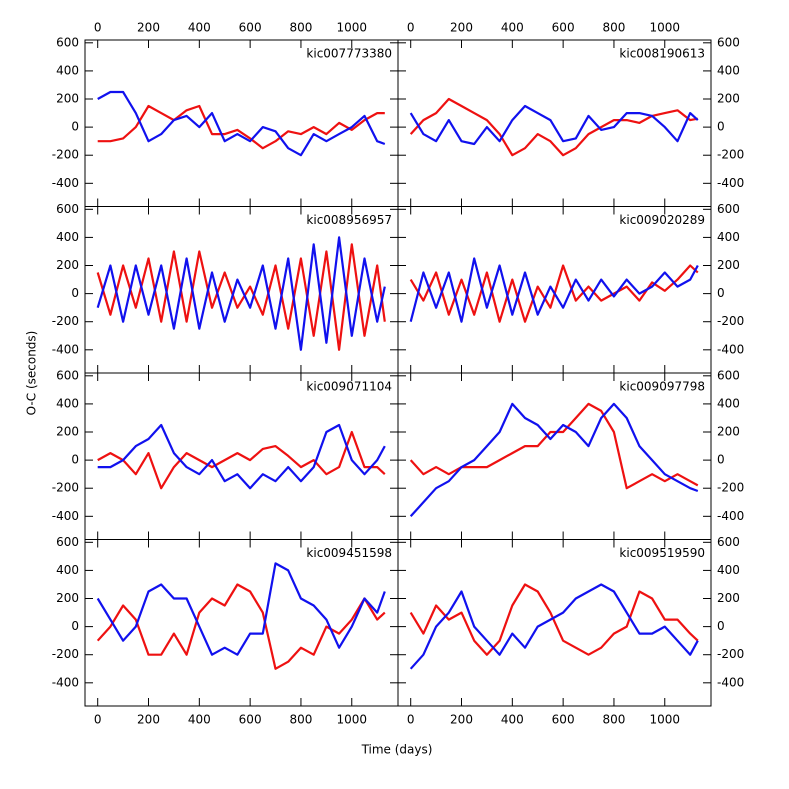 This screenshot has height=789, width=789. What do you see at coordinates (662, 553) in the screenshot?
I see `panel-title: kic009519590` at bounding box center [662, 553].